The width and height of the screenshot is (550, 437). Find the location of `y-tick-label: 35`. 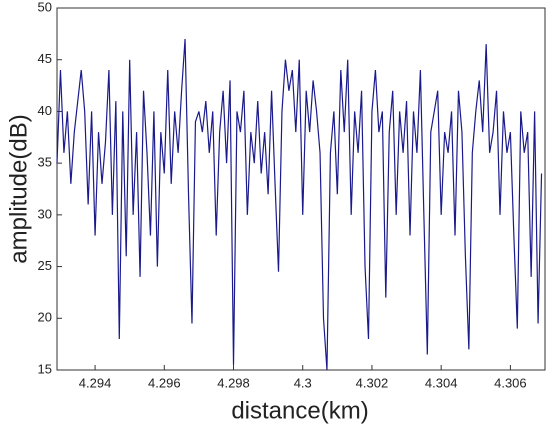

y-tick-label: 35 is located at coordinates (45, 162).